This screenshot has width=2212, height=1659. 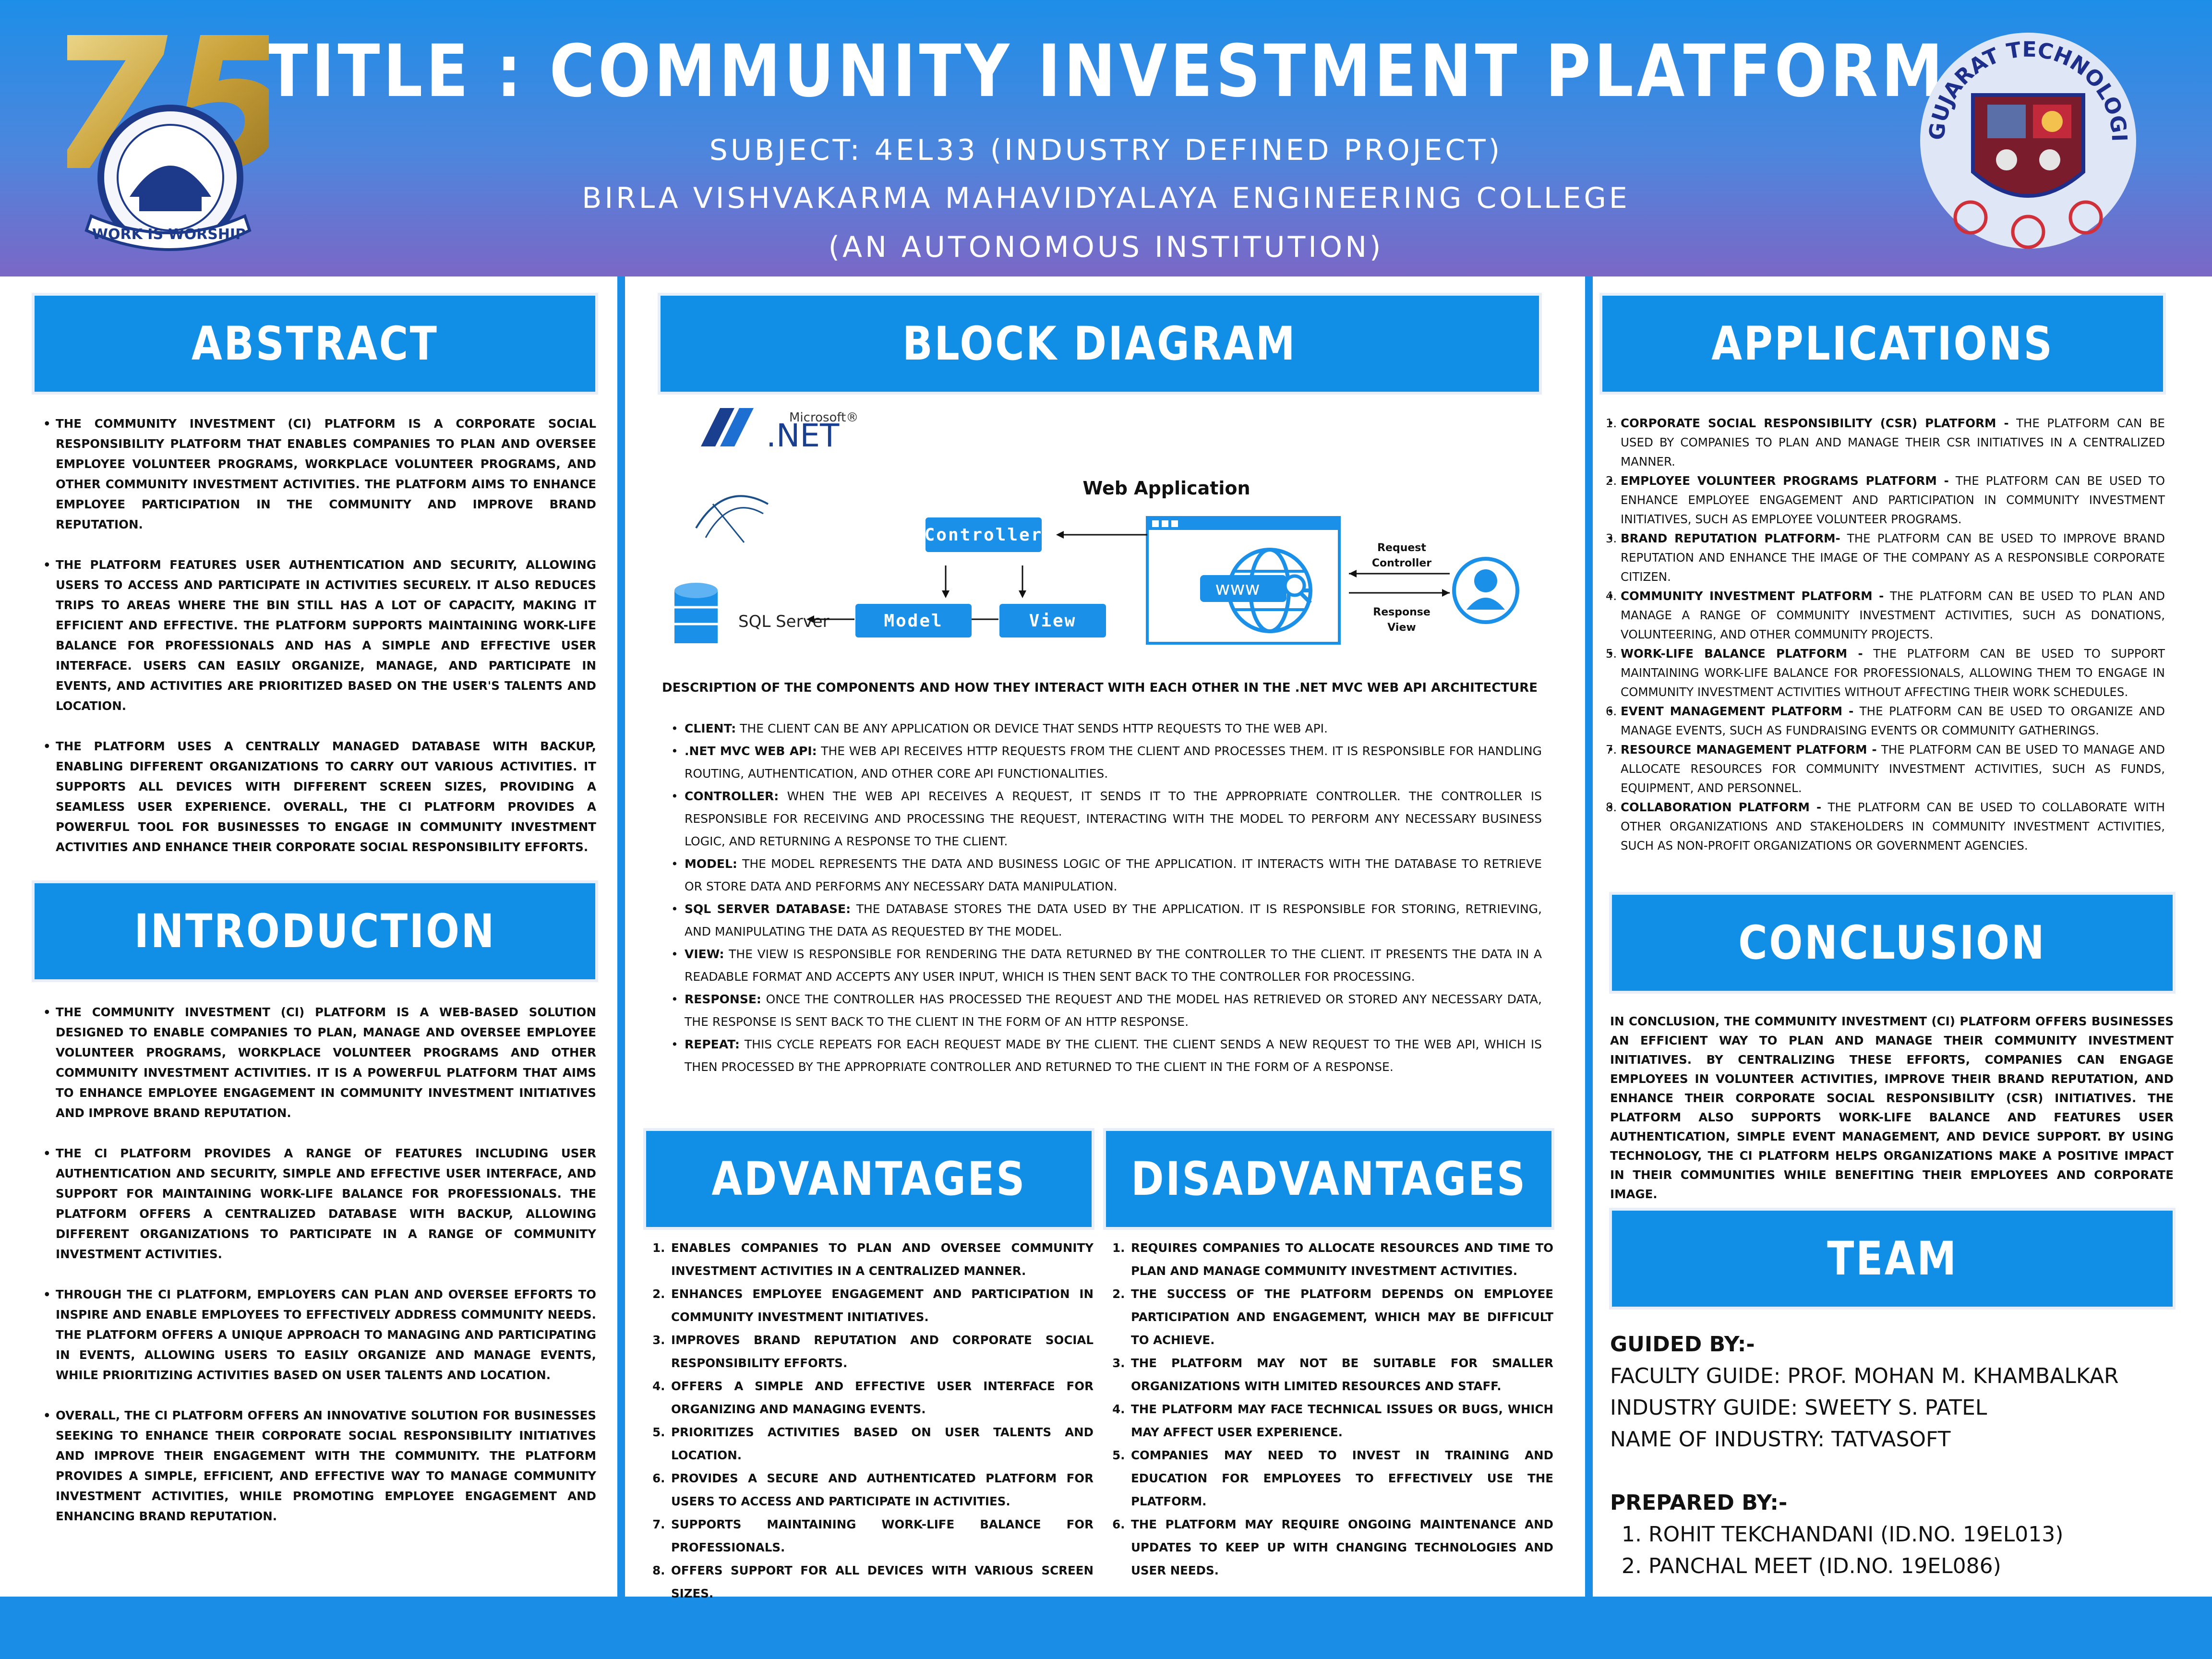 I want to click on introduction-heading: INTRODUCTION, so click(x=315, y=931).